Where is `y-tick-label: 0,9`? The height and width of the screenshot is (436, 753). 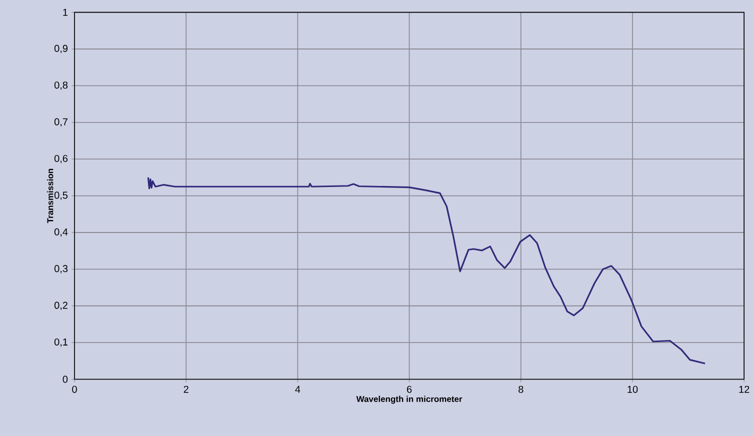
y-tick-label: 0,9 is located at coordinates (61, 49).